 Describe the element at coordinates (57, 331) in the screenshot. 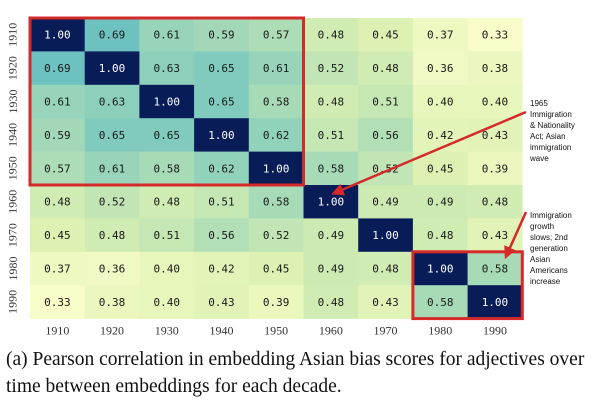

I see `x-tick-label: 1910` at that location.